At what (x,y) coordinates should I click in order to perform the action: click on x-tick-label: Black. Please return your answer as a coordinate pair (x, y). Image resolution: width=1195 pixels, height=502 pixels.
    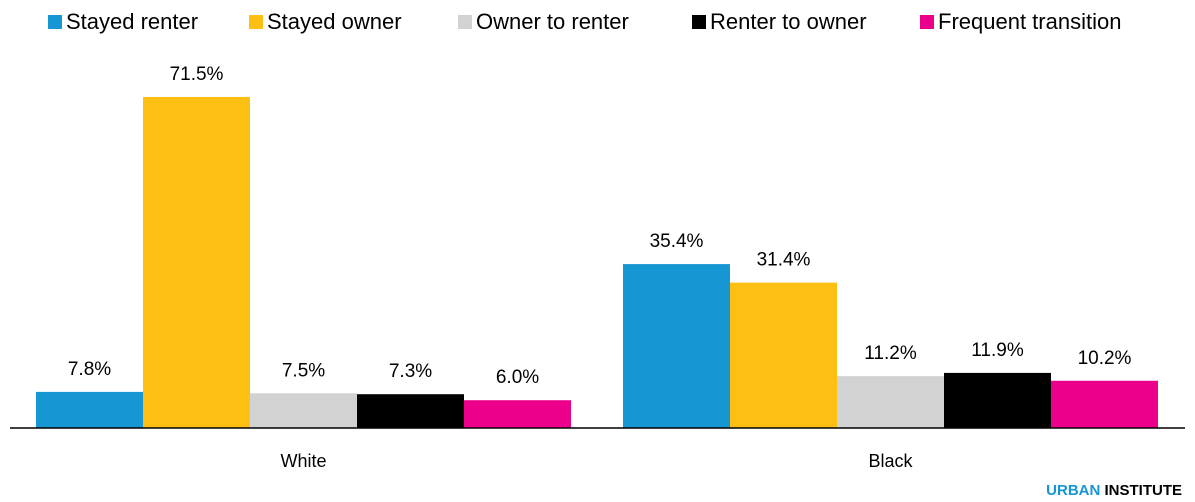
    Looking at the image, I should click on (890, 461).